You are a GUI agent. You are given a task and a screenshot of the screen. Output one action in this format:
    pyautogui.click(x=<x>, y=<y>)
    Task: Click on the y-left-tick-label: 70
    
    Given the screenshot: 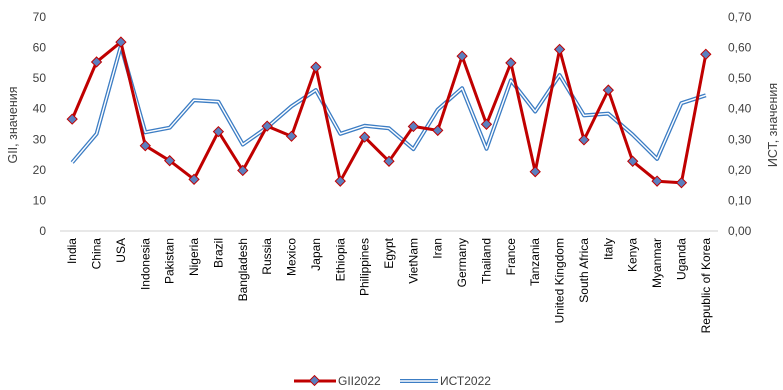 What is the action you would take?
    pyautogui.click(x=40, y=17)
    